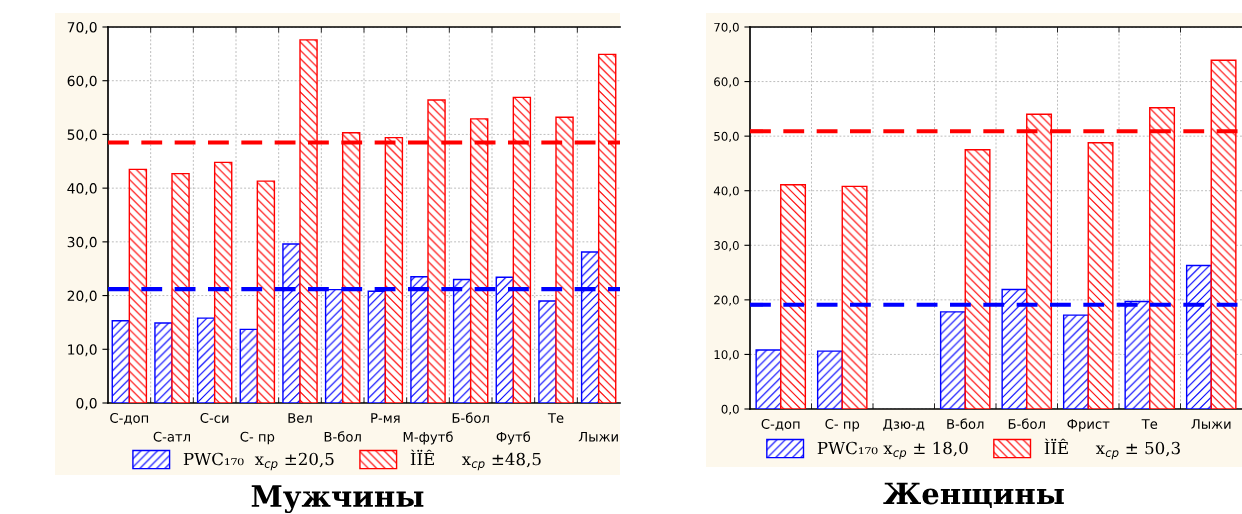 The width and height of the screenshot is (1242, 514). I want to click on x-tick-label: Вел, so click(300, 418).